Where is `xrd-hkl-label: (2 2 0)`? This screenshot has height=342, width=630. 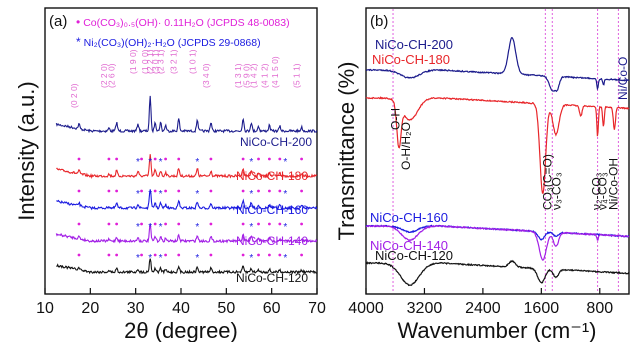
xrd-hkl-label: (2 2 0) is located at coordinates (104, 75).